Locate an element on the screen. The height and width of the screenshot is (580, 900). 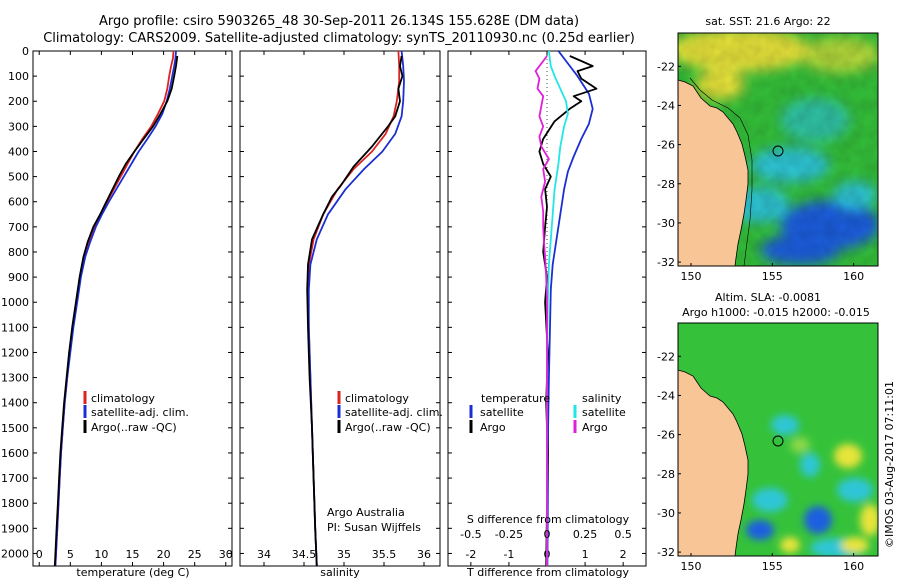
series-line-t-satellite is located at coordinates (570, 308).